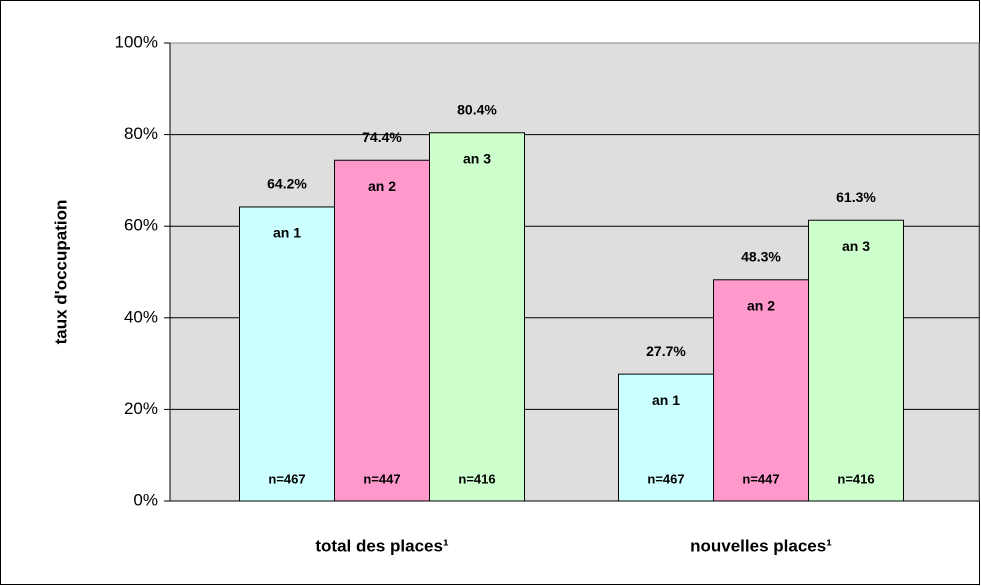 The width and height of the screenshot is (981, 586). Describe the element at coordinates (761, 545) in the screenshot. I see `x-tick-label: nouvelles places¹` at that location.